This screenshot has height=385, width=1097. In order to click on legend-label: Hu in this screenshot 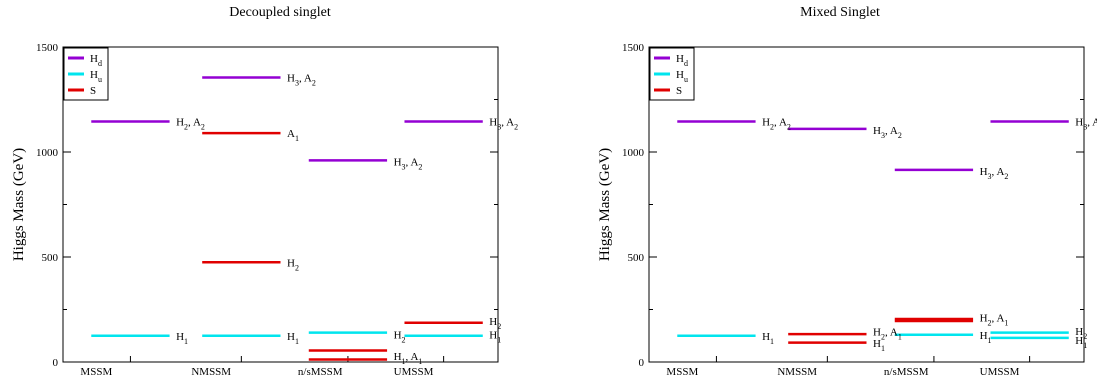, I will do `click(96, 76)`.